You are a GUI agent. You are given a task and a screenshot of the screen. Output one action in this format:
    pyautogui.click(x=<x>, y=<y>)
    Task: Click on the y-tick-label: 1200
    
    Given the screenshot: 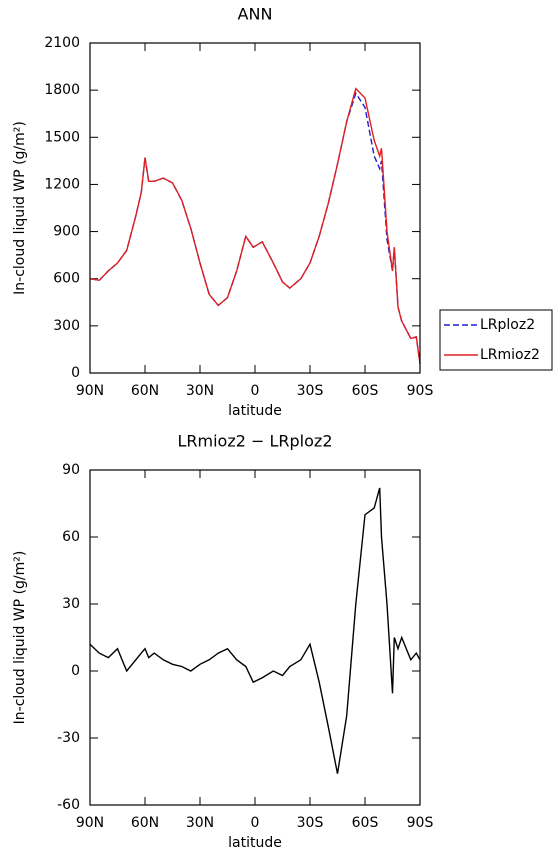 What is the action you would take?
    pyautogui.click(x=62, y=184)
    